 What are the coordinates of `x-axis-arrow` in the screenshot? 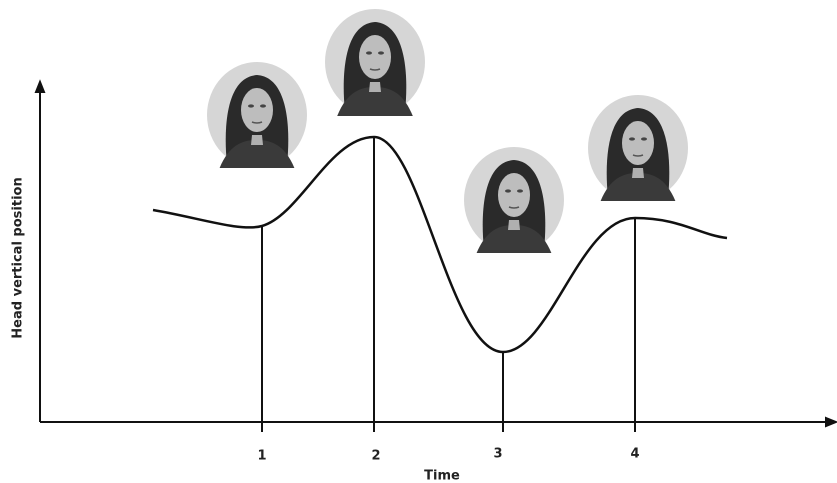 It's located at (831, 422).